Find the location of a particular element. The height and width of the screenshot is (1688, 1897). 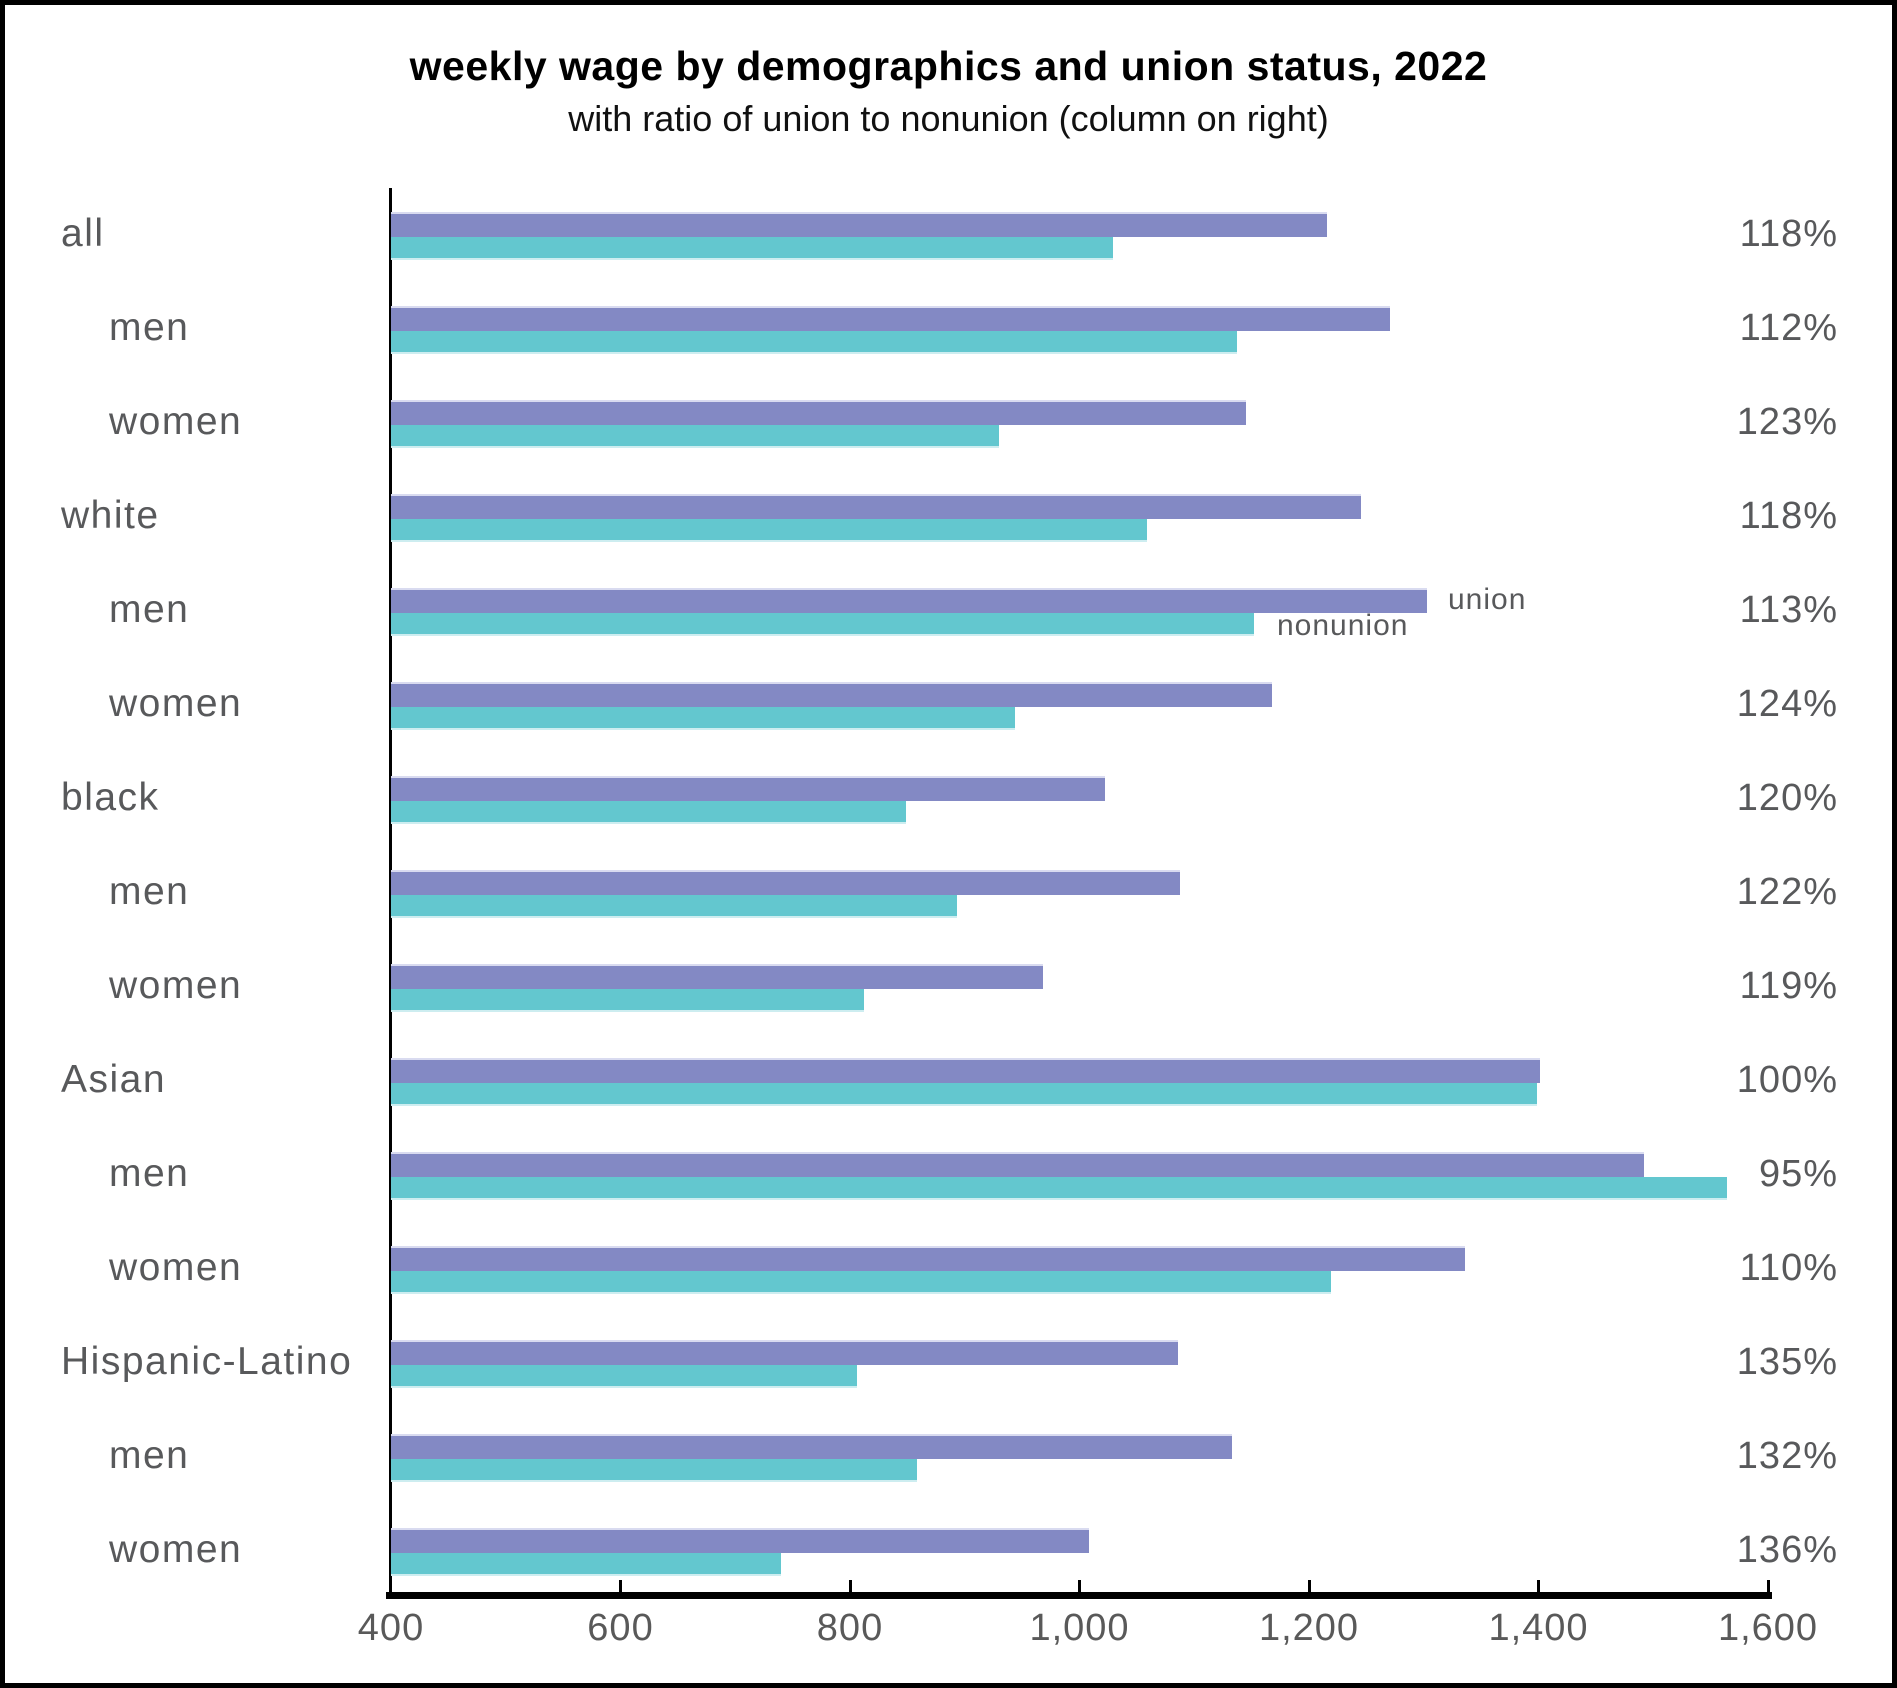

x-tick-label: 1,200 is located at coordinates (1309, 1628).